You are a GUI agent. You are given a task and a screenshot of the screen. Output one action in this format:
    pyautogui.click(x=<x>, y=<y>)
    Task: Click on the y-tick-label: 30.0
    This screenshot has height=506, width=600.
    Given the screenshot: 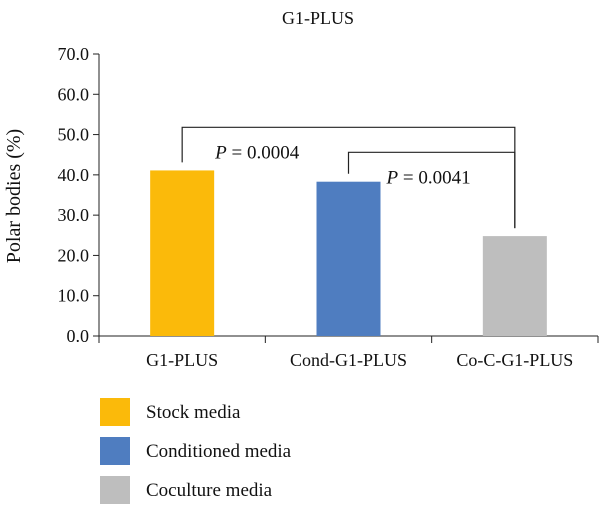 What is the action you would take?
    pyautogui.click(x=74, y=215)
    